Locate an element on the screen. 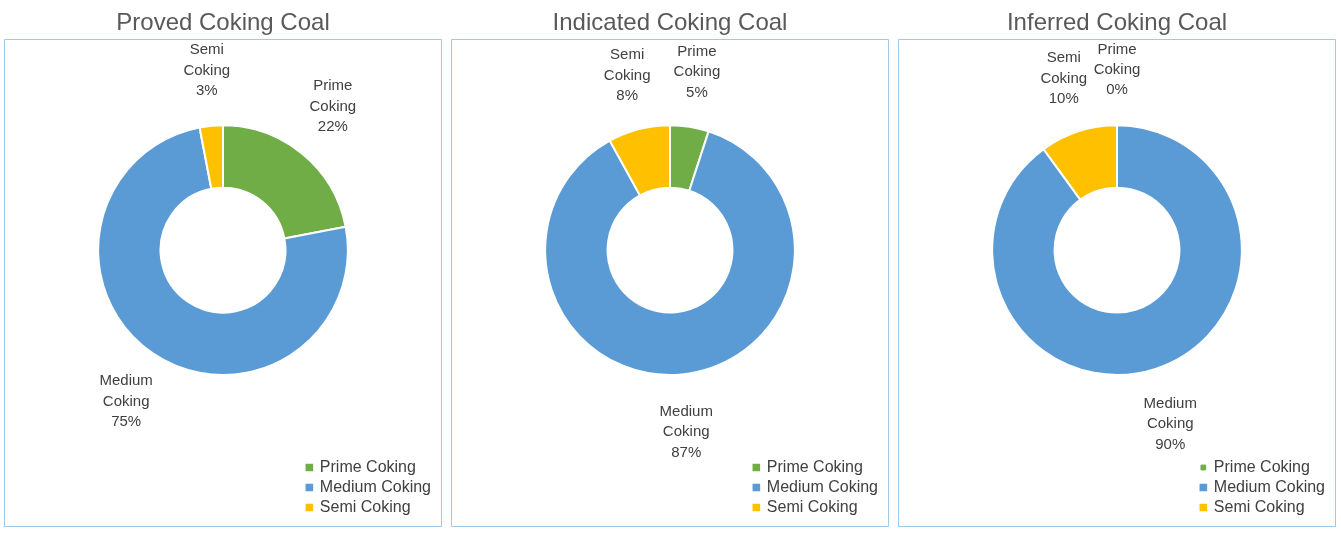 This screenshot has width=1341, height=536. data-label: 22% is located at coordinates (332, 126).